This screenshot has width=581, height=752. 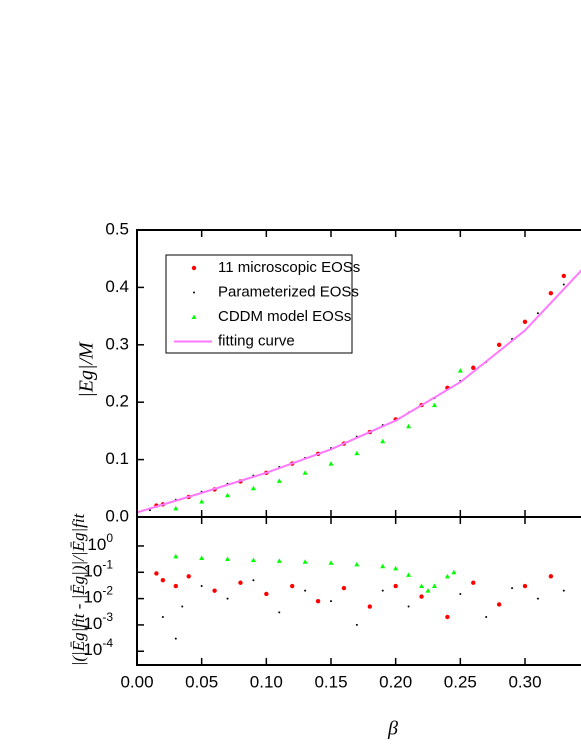 I want to click on x-tick-label: 0.30, so click(x=524, y=681).